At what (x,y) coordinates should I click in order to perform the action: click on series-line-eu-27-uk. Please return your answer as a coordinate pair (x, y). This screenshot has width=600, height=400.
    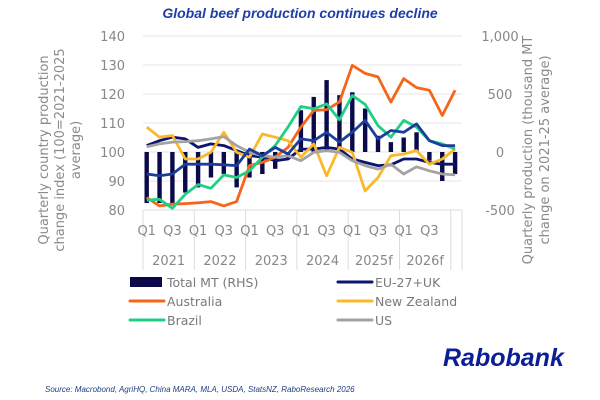
    Looking at the image, I should click on (301, 151).